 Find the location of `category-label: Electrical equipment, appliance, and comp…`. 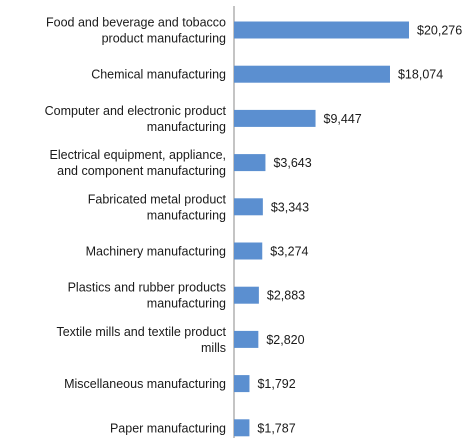

category-label: Electrical equipment, appliance, and comp… is located at coordinates (138, 163).